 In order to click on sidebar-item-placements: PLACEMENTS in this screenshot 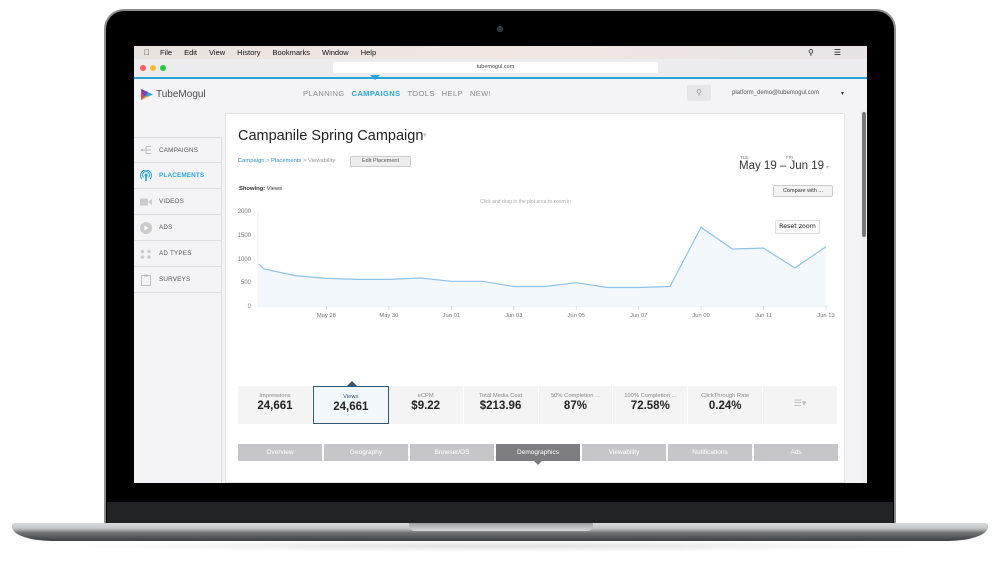, I will do `click(177, 176)`.